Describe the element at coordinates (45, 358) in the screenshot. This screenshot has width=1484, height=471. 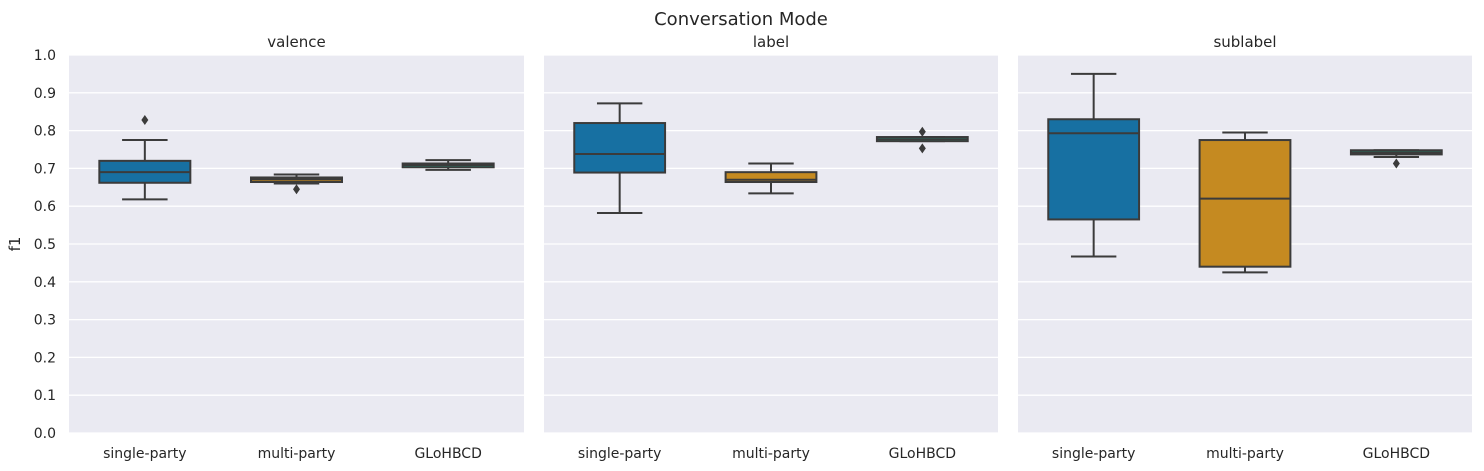
I see `y-tick-label: 0.2` at that location.